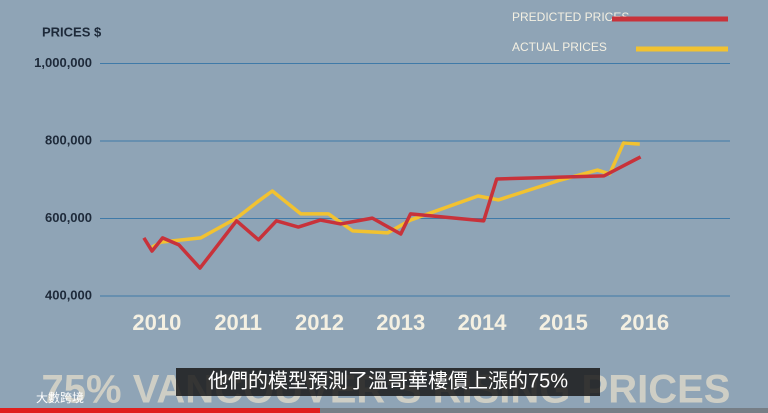 This screenshot has width=768, height=413. I want to click on progress-track, so click(384, 410).